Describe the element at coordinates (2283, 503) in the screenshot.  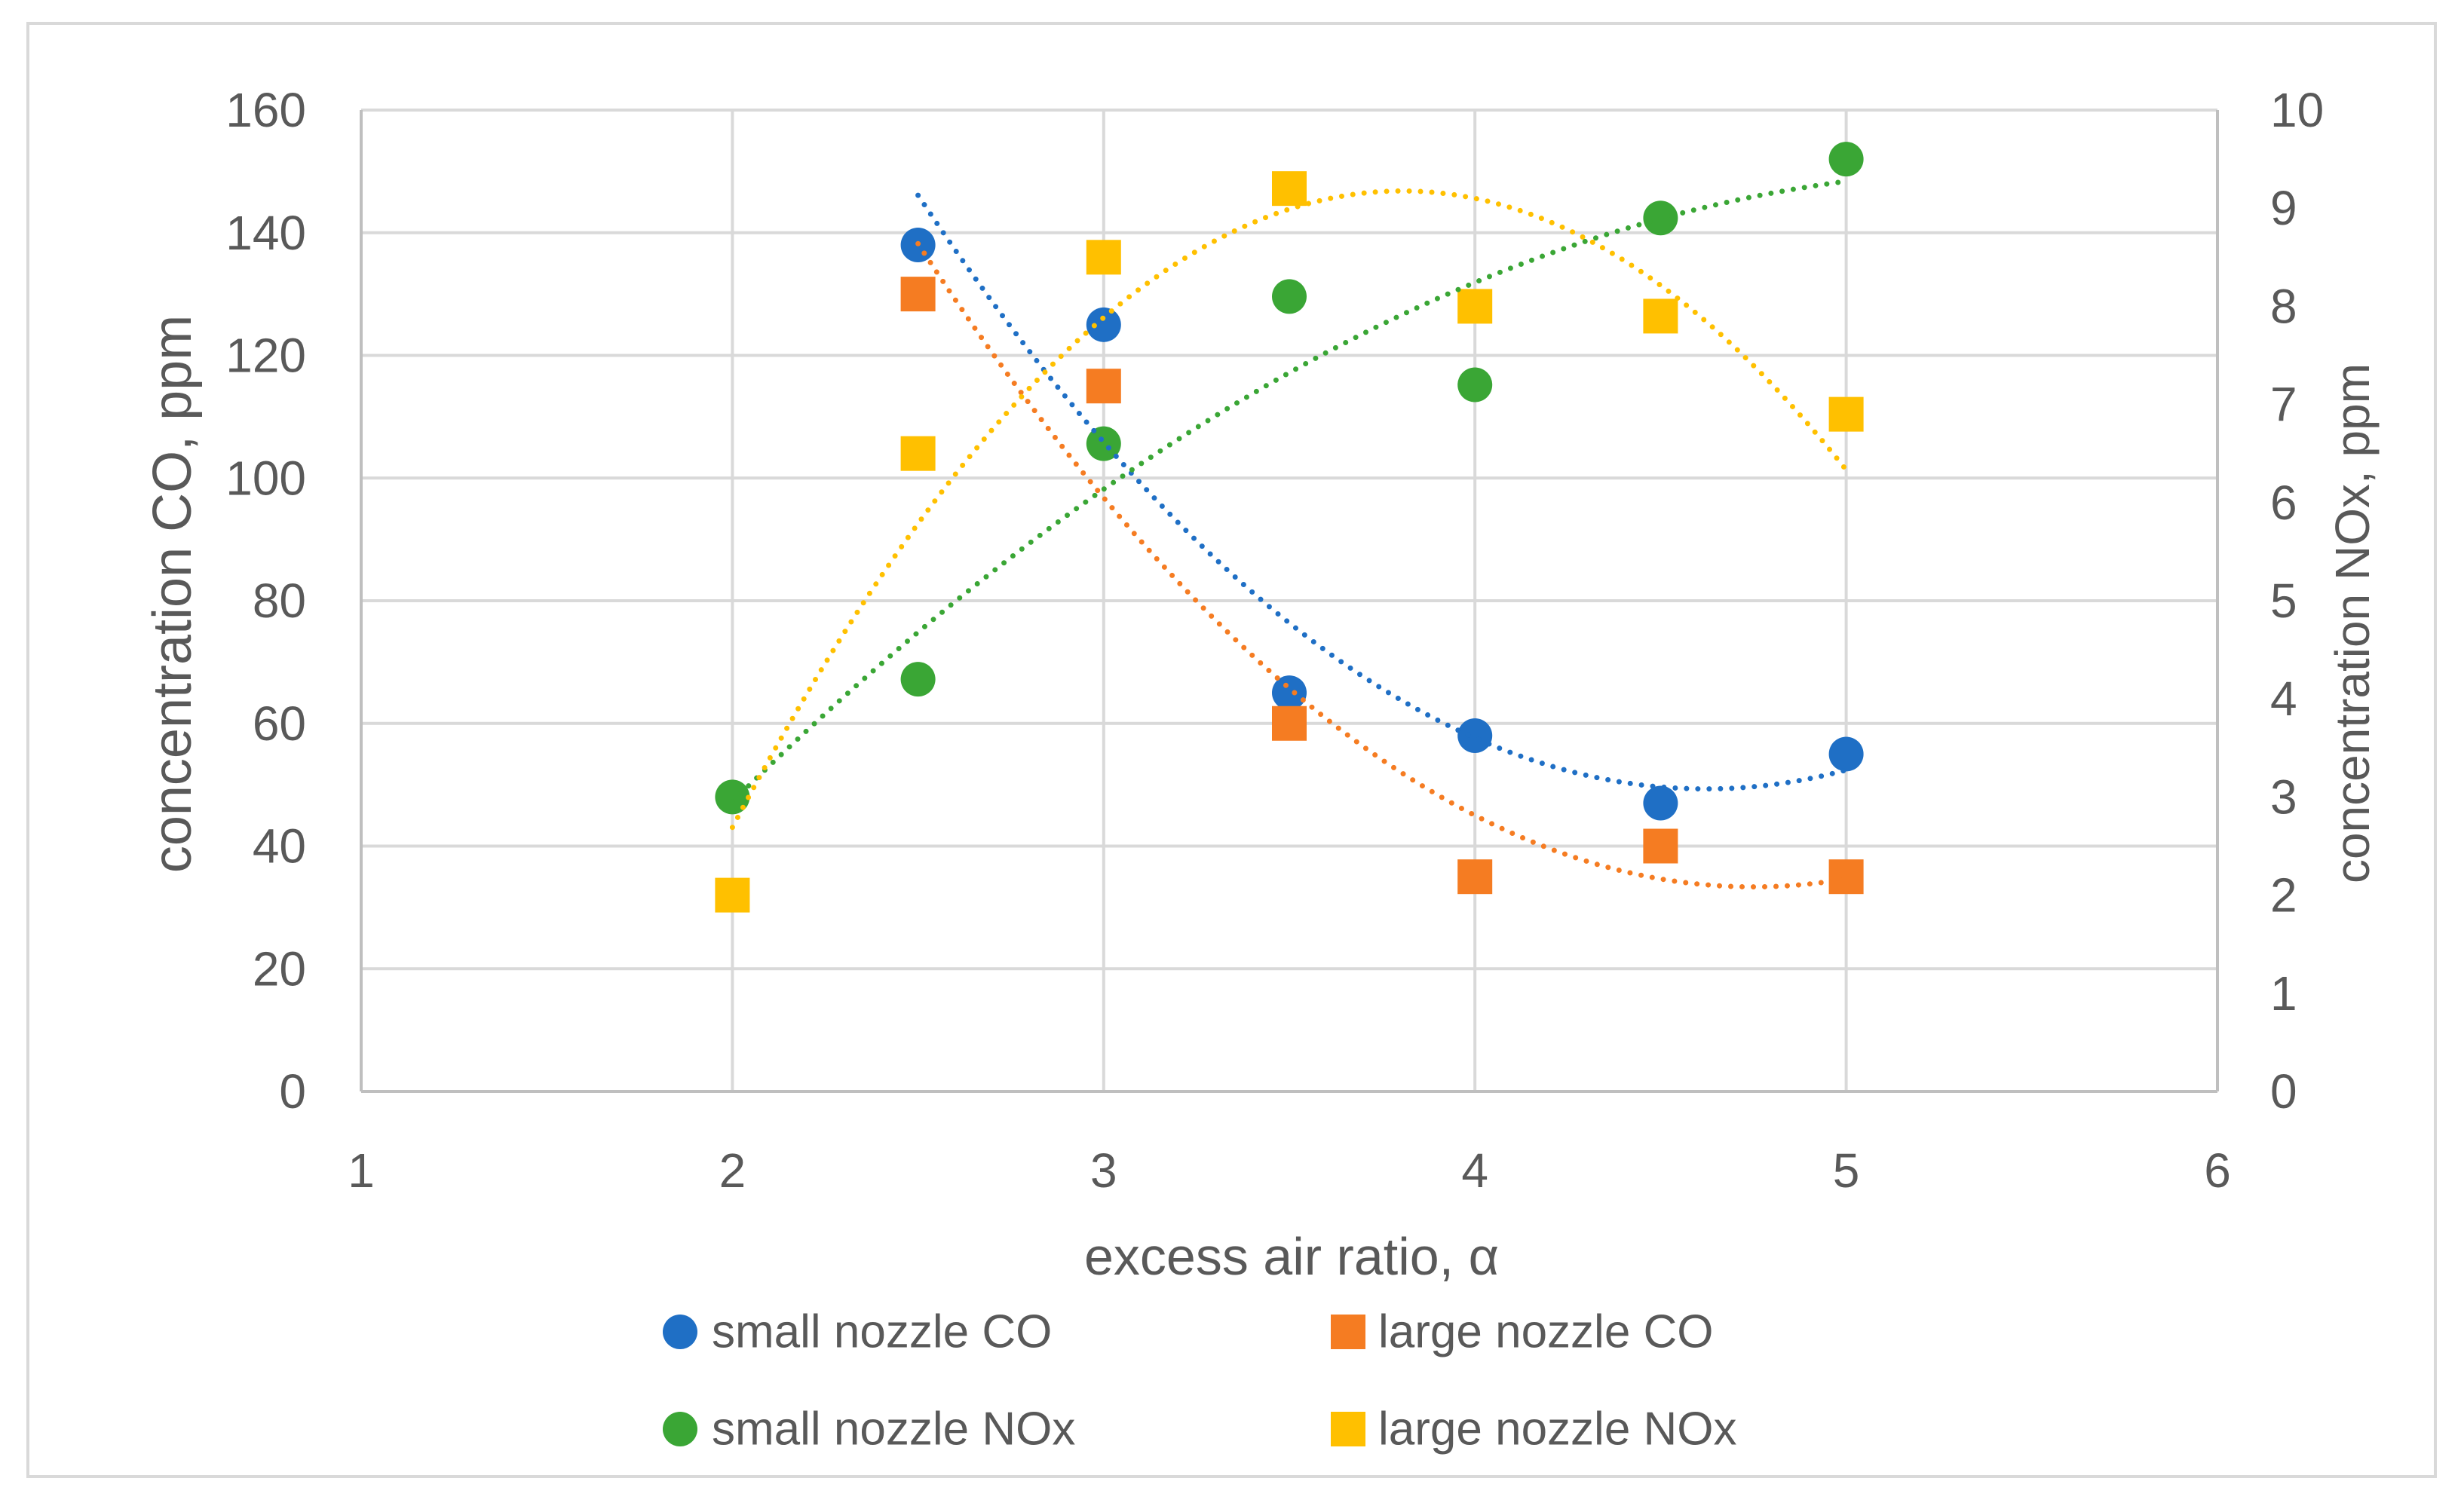
I see `y2-tick-label: 6` at that location.